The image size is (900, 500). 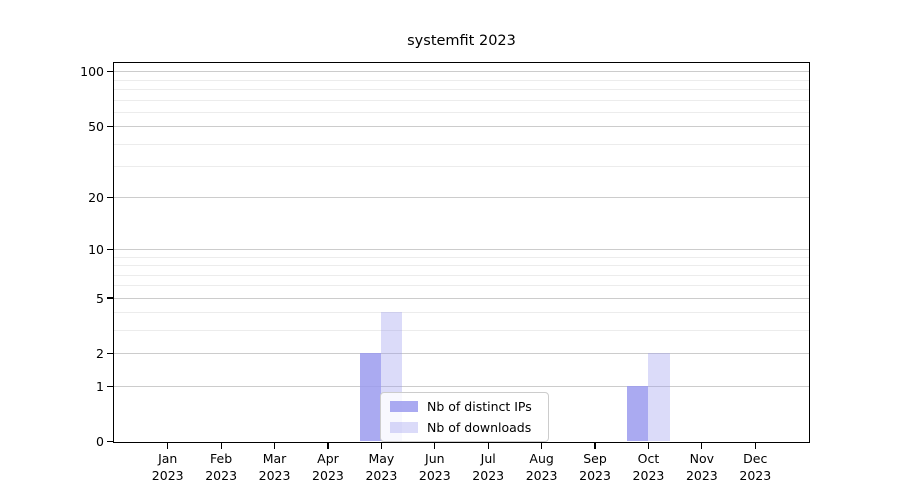 I want to click on month-label: Nov, so click(x=702, y=458).